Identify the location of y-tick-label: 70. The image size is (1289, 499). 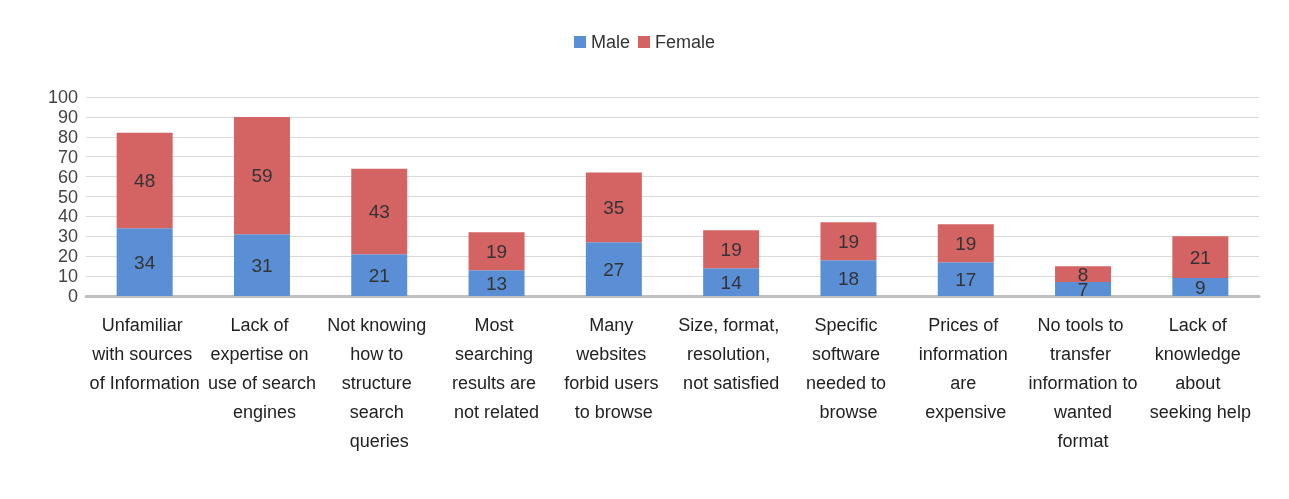
(67, 156).